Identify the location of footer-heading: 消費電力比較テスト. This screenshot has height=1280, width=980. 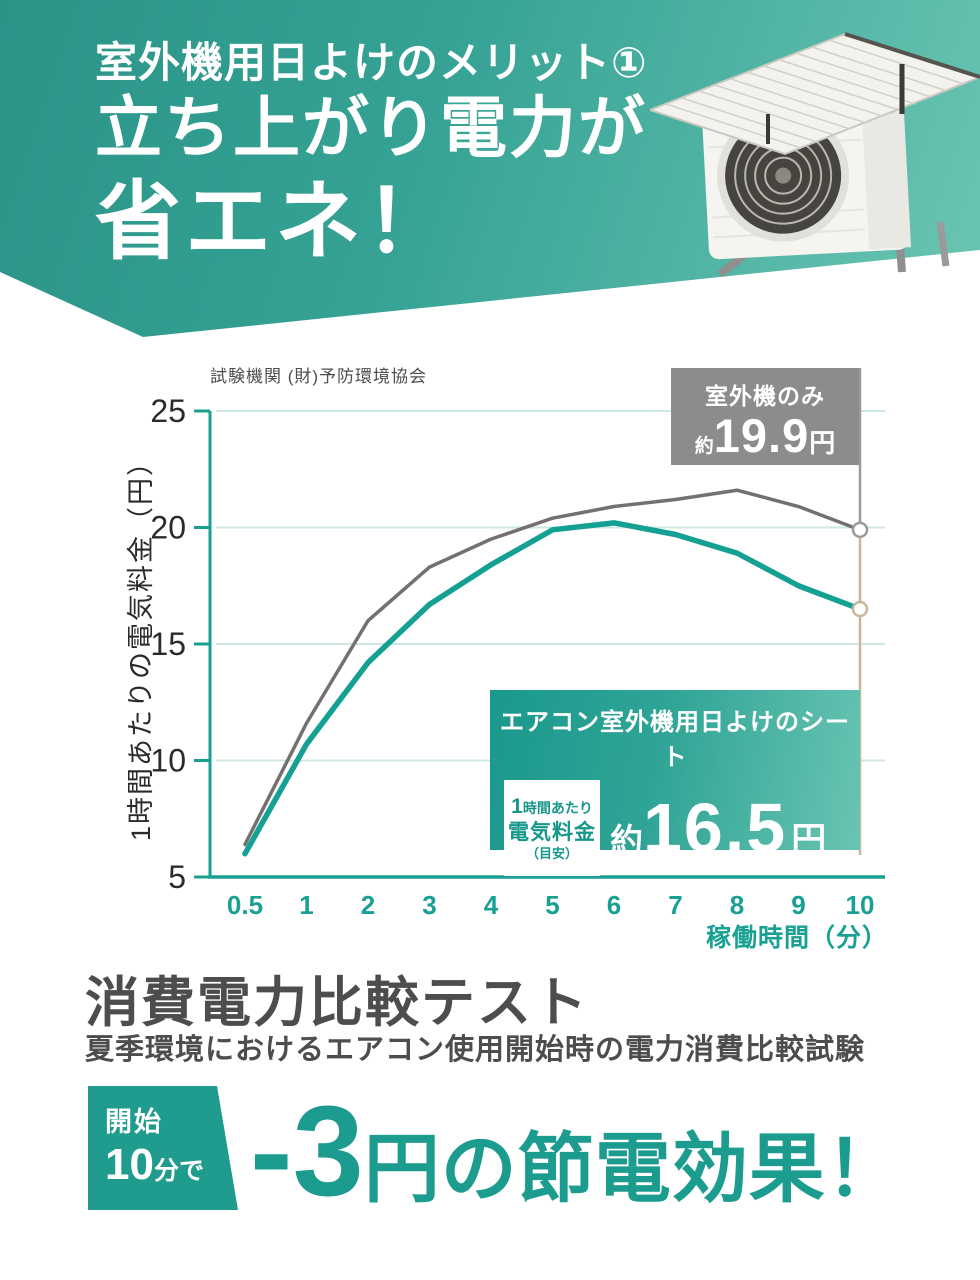
(337, 1003).